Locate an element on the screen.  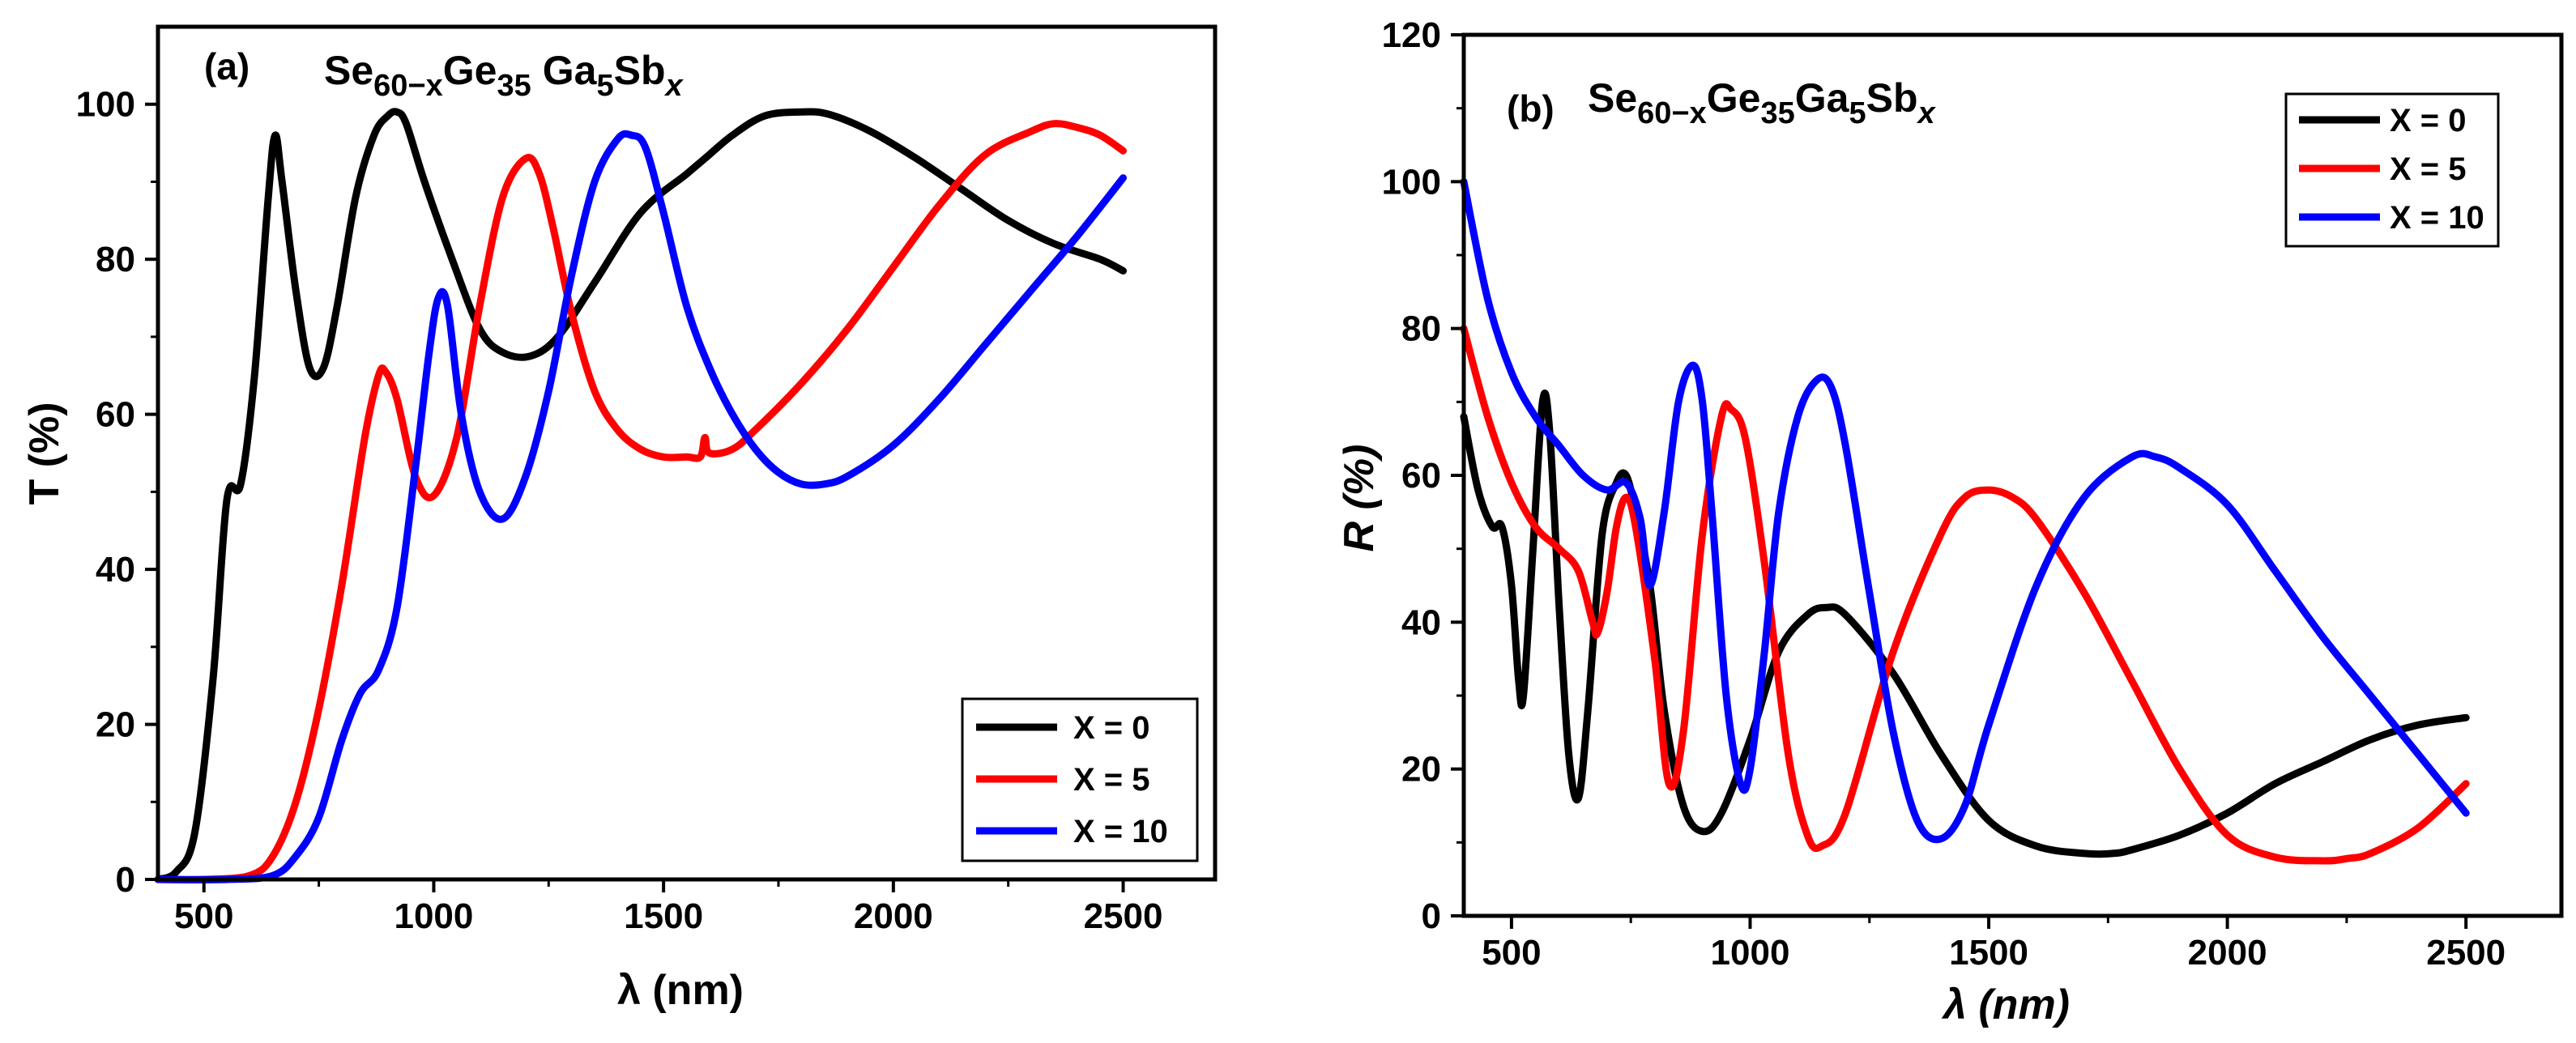
y-axis-title: R (%) is located at coordinates (1360, 499).